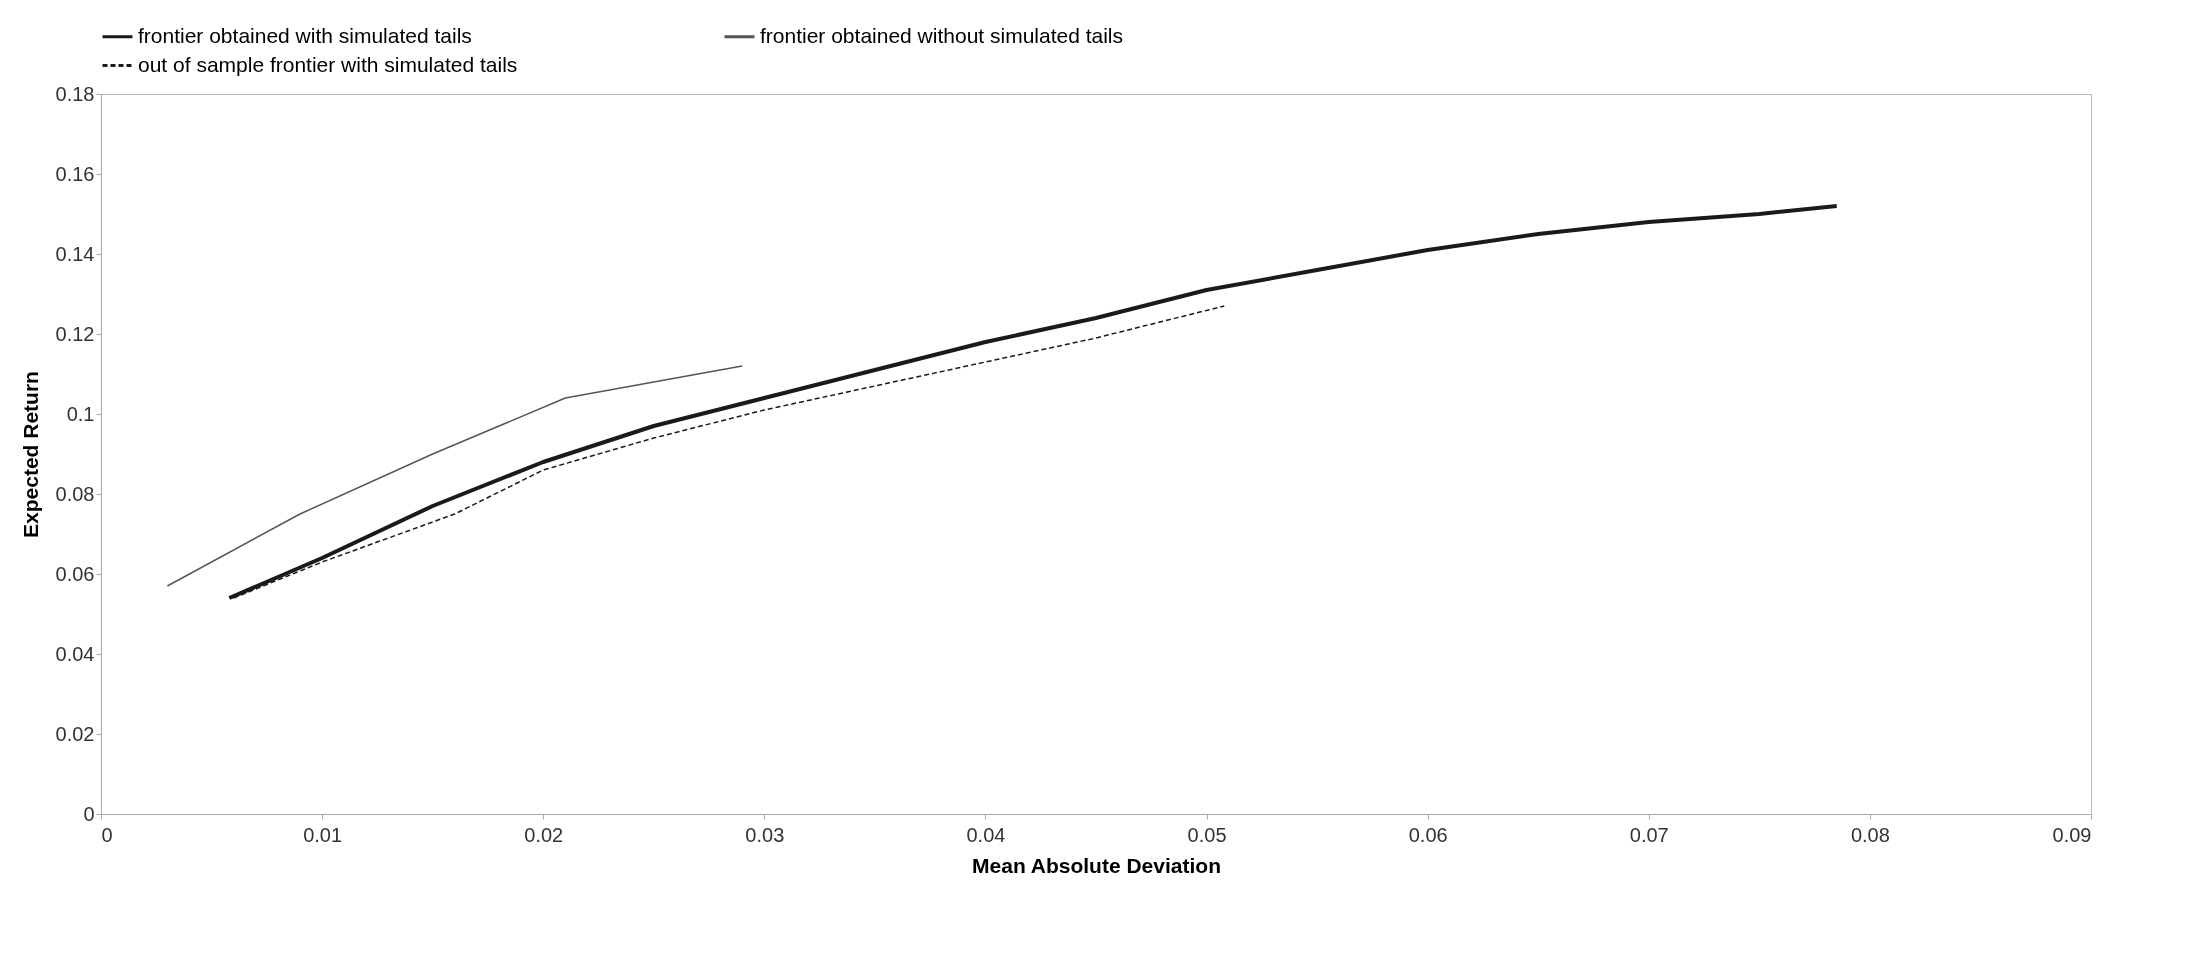 This screenshot has width=2194, height=969. I want to click on legend-label: out of sample frontier with simulated tails, so click(328, 64).